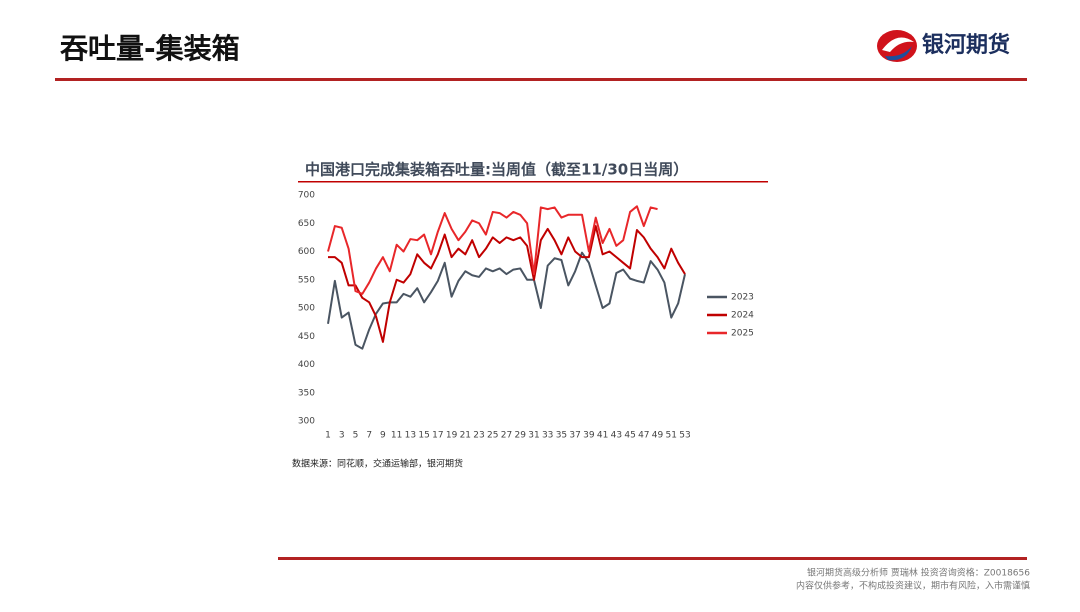 The width and height of the screenshot is (1080, 612). Describe the element at coordinates (150, 48) in the screenshot. I see `page-title: 吞吐量-集装箱` at that location.